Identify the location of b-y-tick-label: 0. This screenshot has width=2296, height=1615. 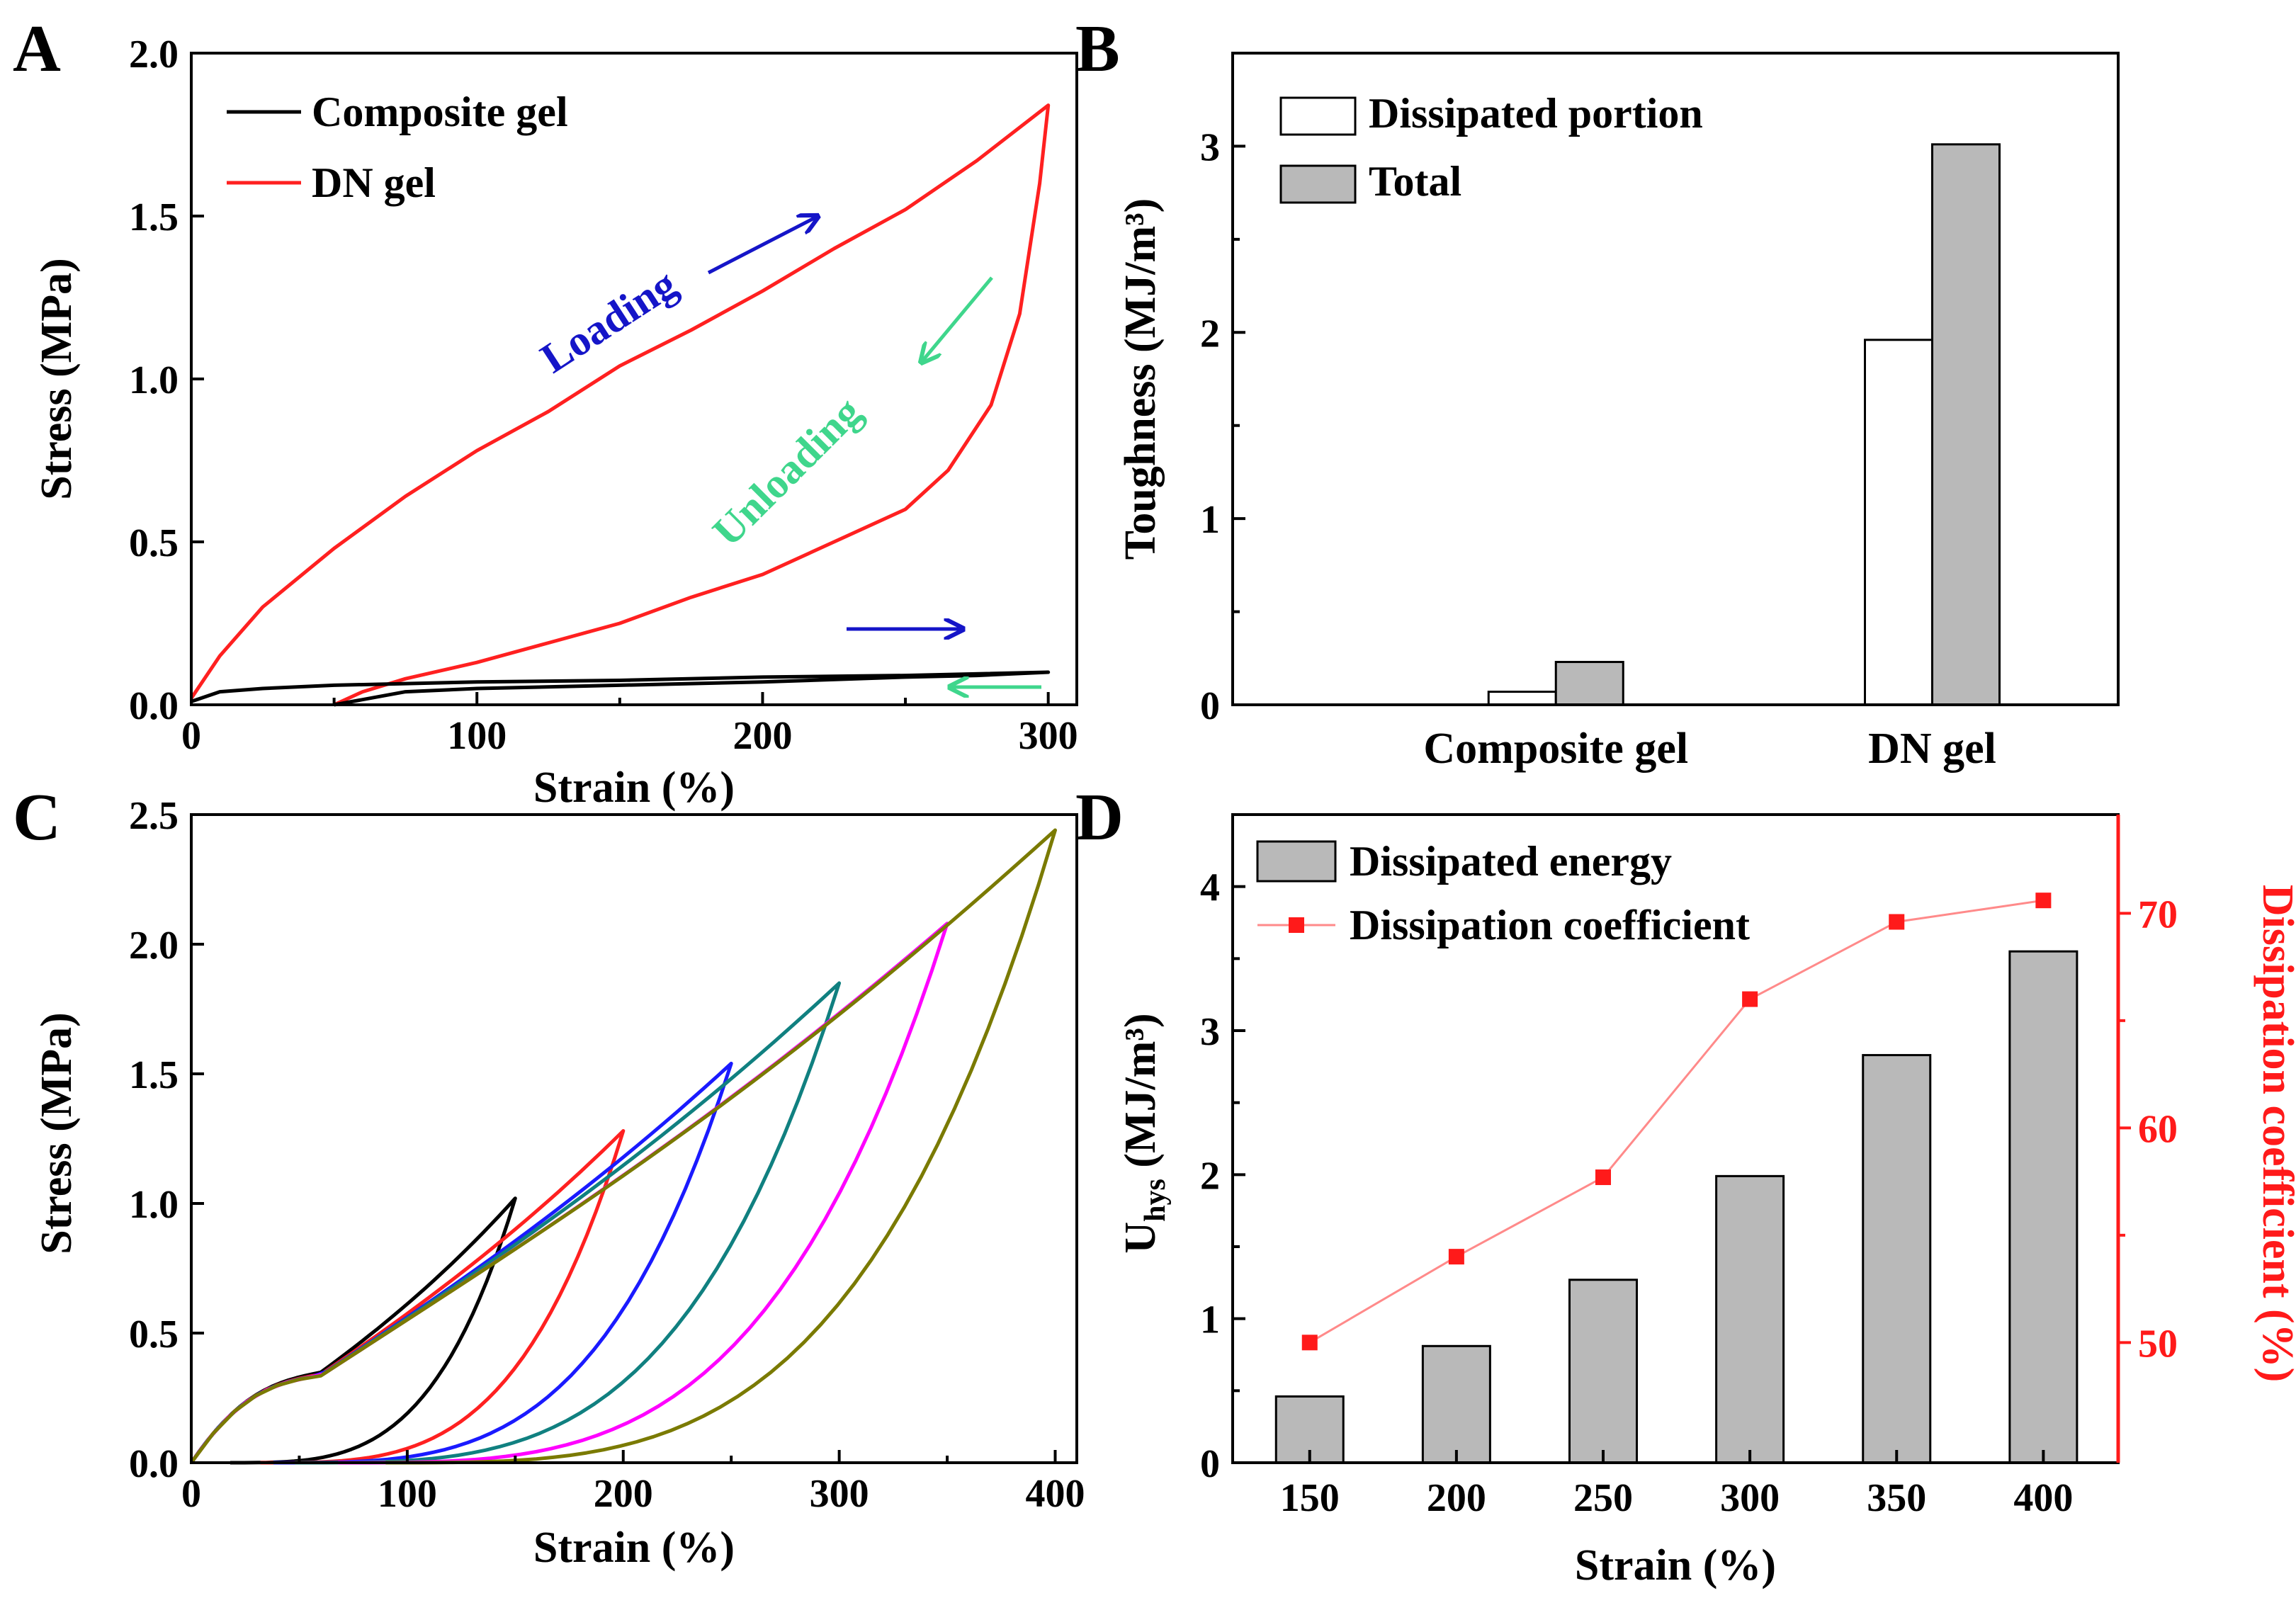
(1210, 706).